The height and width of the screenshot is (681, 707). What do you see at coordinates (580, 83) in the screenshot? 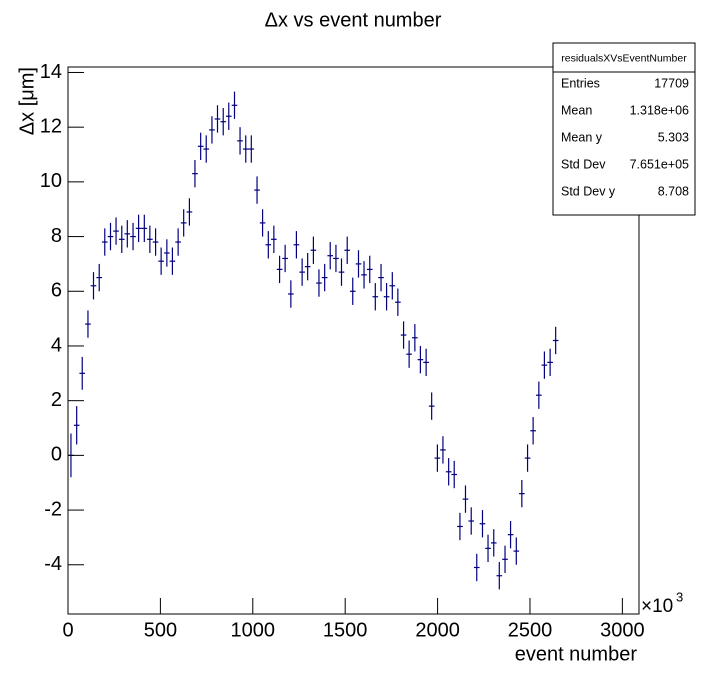
I see `stats-label: Entries` at bounding box center [580, 83].